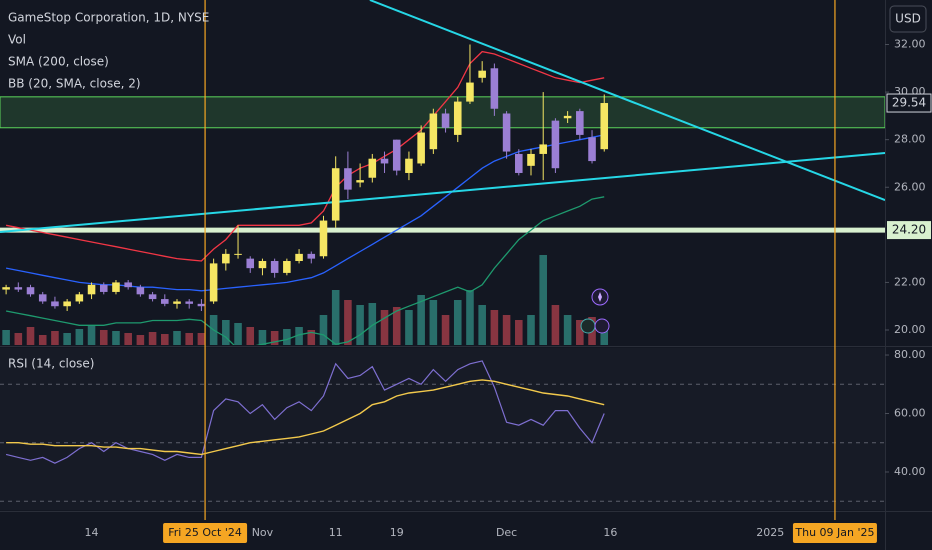 The height and width of the screenshot is (550, 932). What do you see at coordinates (588, 326) in the screenshot?
I see `earnings-icon` at bounding box center [588, 326].